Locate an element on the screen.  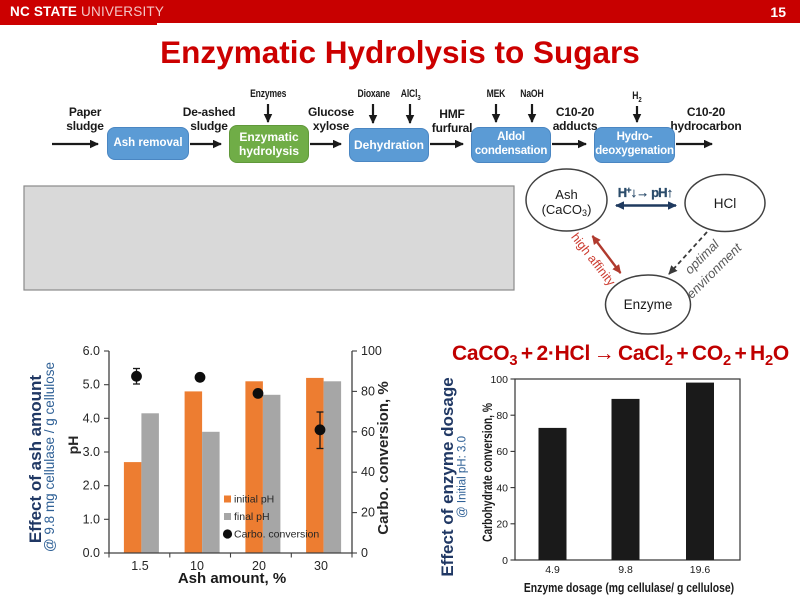
svg-text: final pH is located at coordinates (252, 517).